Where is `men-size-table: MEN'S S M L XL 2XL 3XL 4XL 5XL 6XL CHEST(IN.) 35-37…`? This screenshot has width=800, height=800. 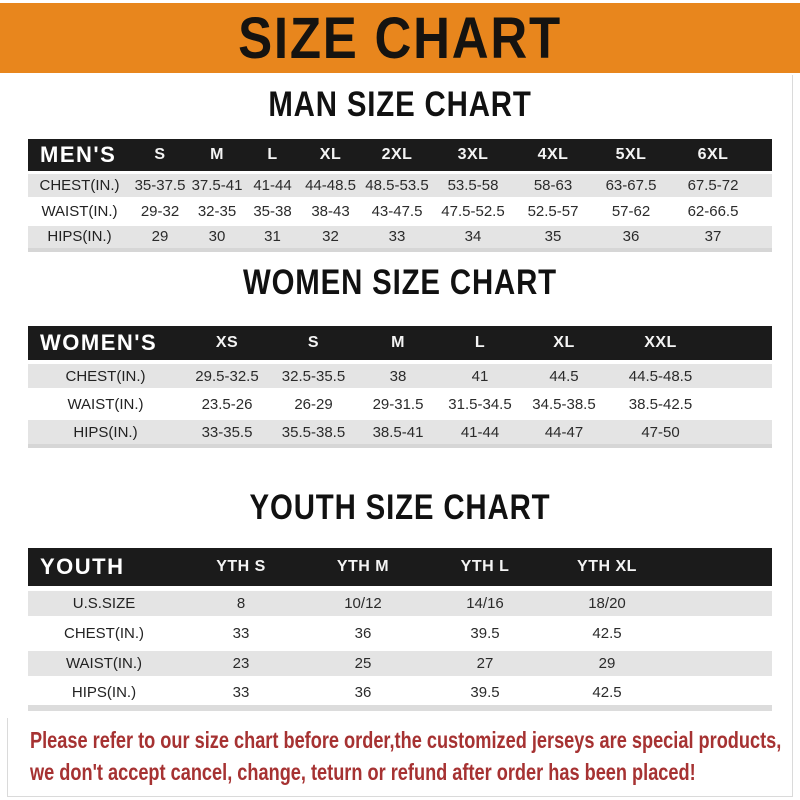
men-size-table: MEN'S S M L XL 2XL 3XL 4XL 5XL 6XL CHEST(IN.) 35-37… is located at coordinates (400, 195).